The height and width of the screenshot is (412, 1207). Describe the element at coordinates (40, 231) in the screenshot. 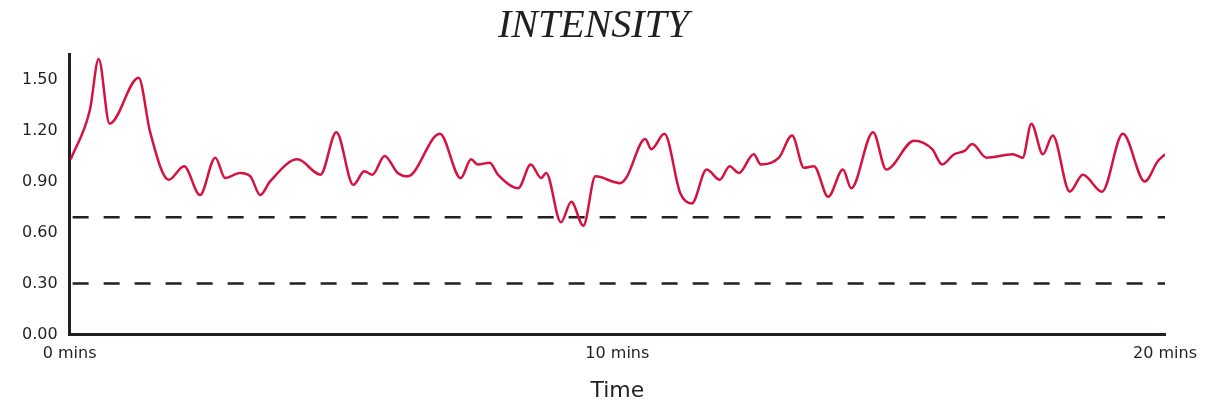

I see `y-tick-label: 0.60` at that location.